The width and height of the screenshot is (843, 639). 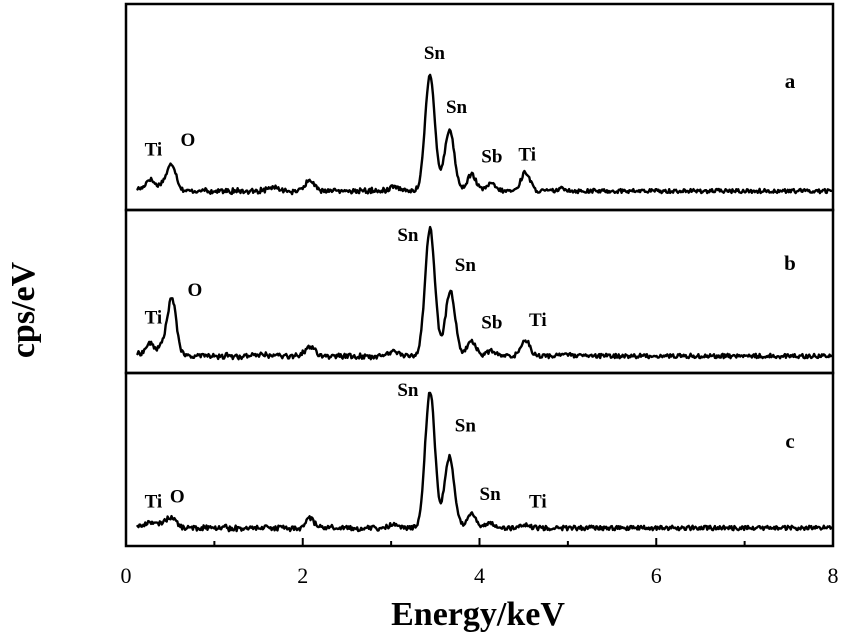 What do you see at coordinates (790, 263) in the screenshot?
I see `panel-letter: b` at bounding box center [790, 263].